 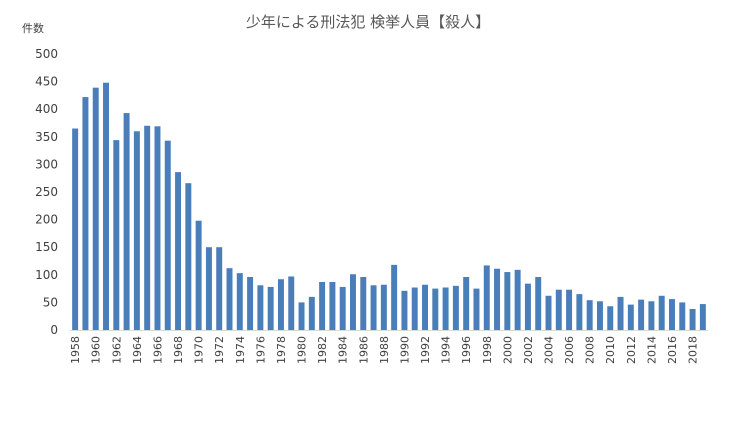 I want to click on y-tick-label: 50, so click(x=50, y=302).